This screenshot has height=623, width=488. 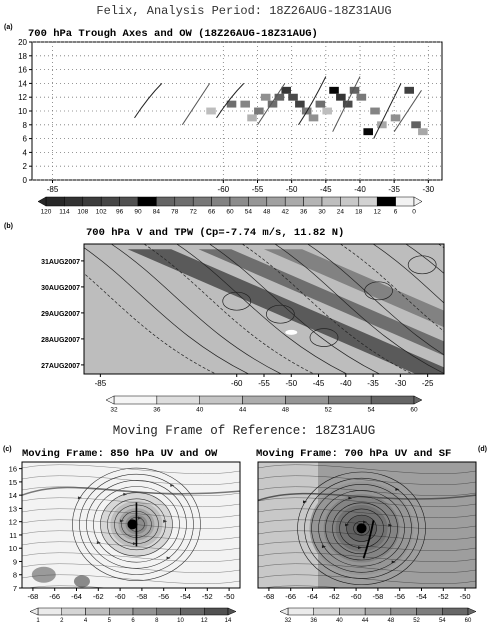 I want to click on panel-a-y-ticks: 0 2 4 6 8 10 12 14 16 18 20, so click(x=25, y=111).